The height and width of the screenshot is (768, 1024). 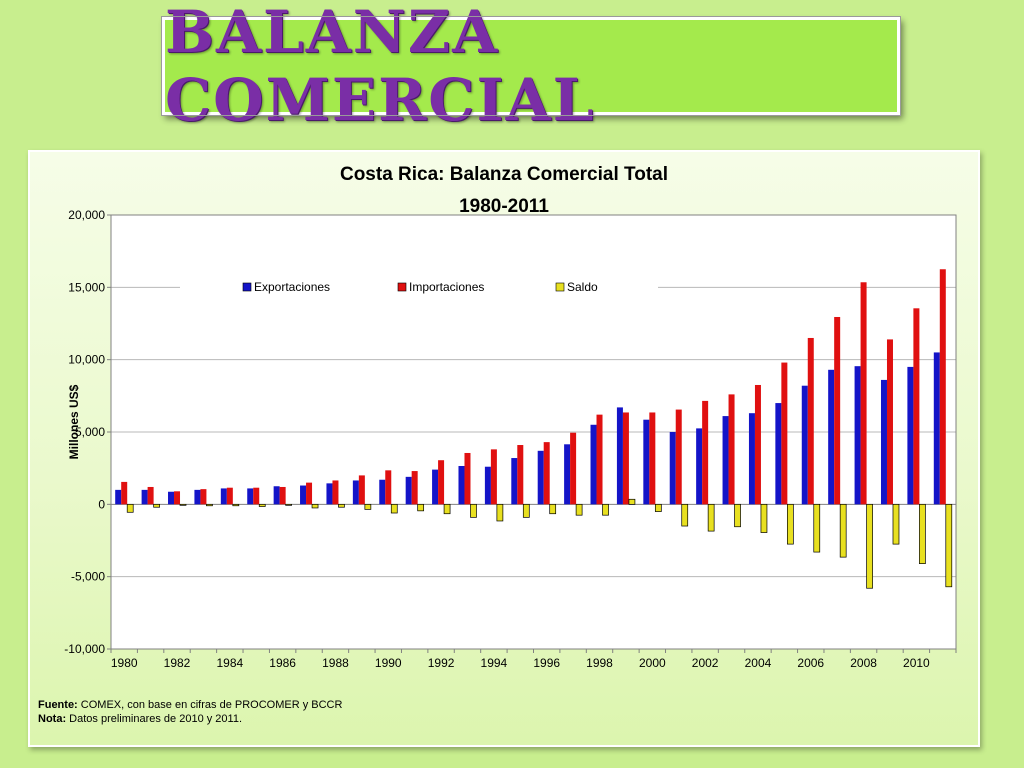 I want to click on bar-importaciones-2006, so click(x=810, y=421).